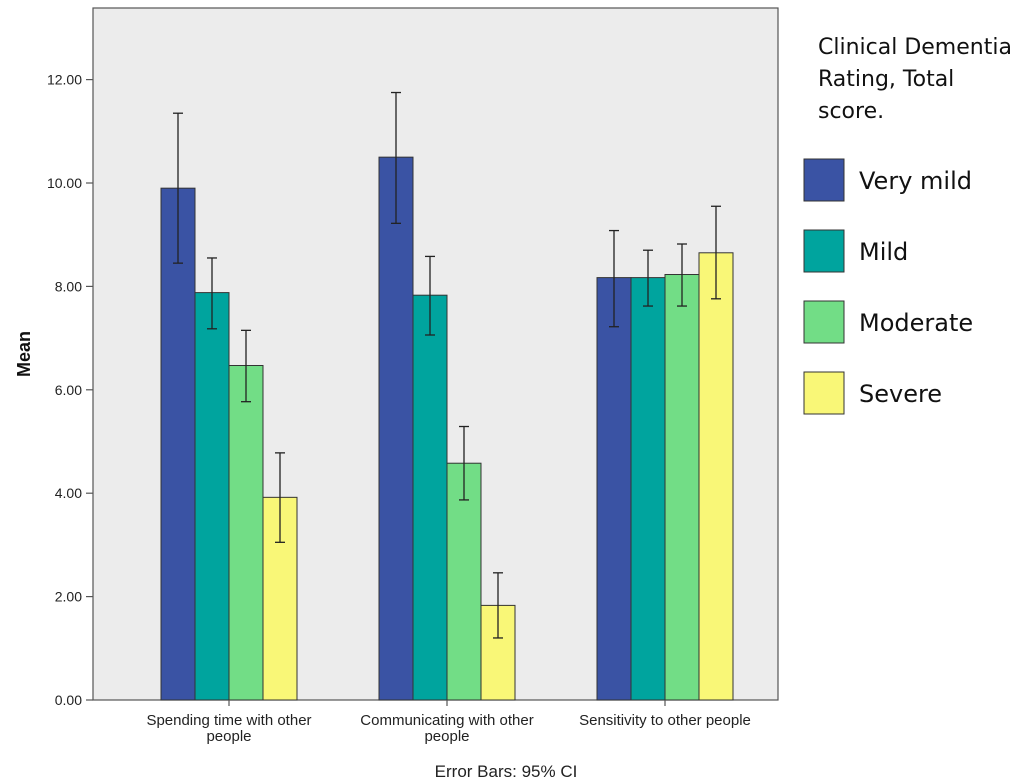 The width and height of the screenshot is (1034, 783). Describe the element at coordinates (916, 323) in the screenshot. I see `legend-label: Moderate` at that location.